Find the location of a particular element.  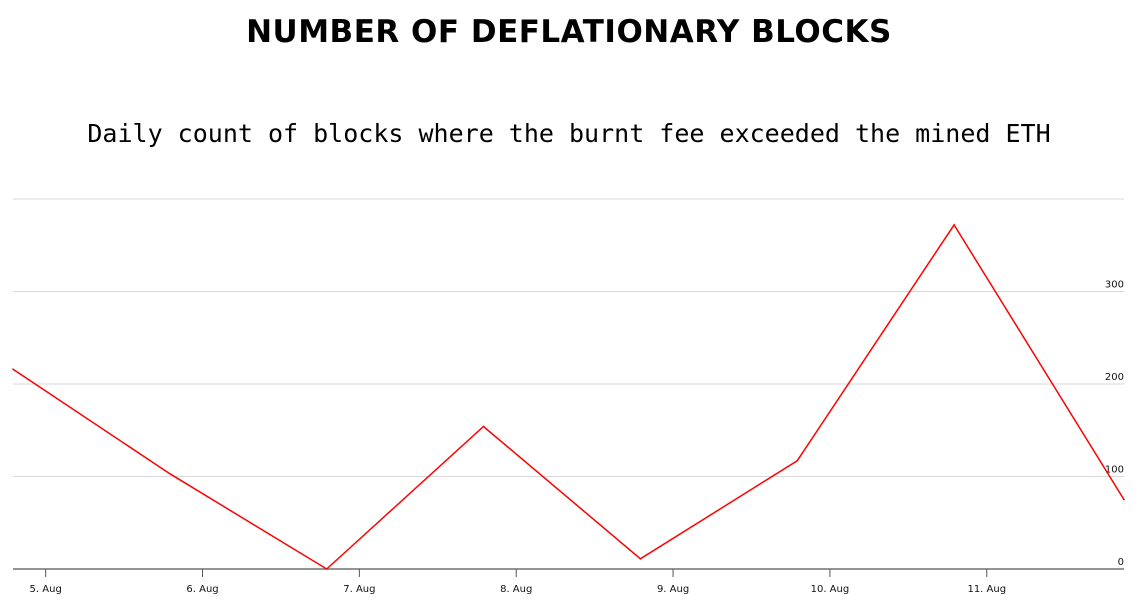

x-tick-label: 11. Aug is located at coordinates (986, 589).